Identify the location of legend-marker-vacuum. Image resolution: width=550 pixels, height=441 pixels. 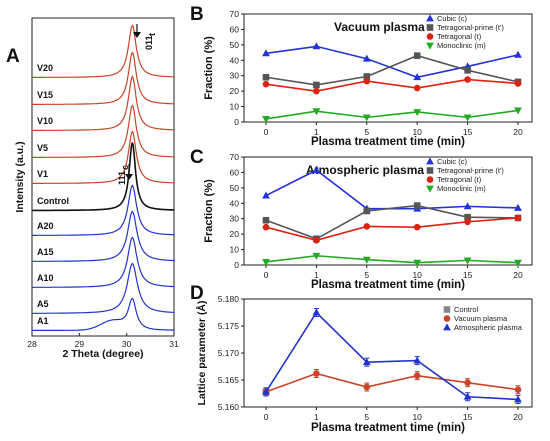
(447, 318).